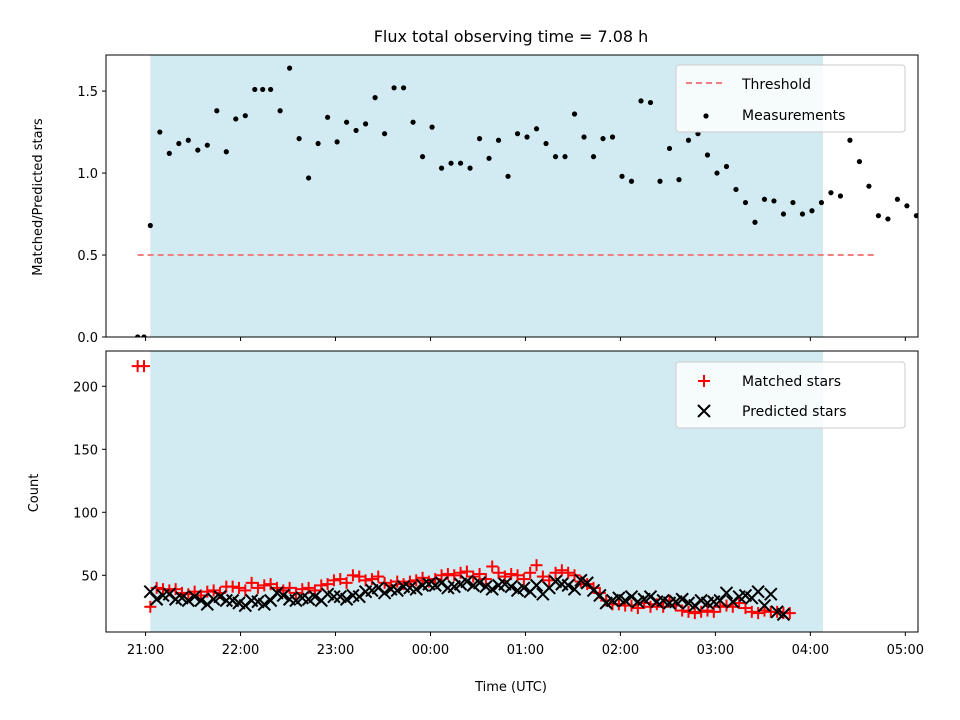 The height and width of the screenshot is (720, 960). What do you see at coordinates (38, 197) in the screenshot?
I see `top-ylabel: Matched/Predicted stars` at bounding box center [38, 197].